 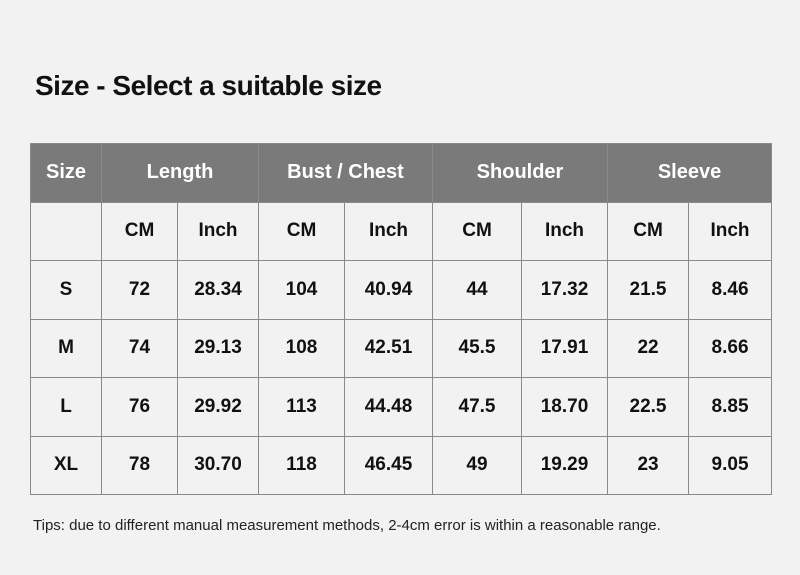 I want to click on header-row: Size Length Bust / Chest Shoulder Sleeve, so click(x=401, y=173).